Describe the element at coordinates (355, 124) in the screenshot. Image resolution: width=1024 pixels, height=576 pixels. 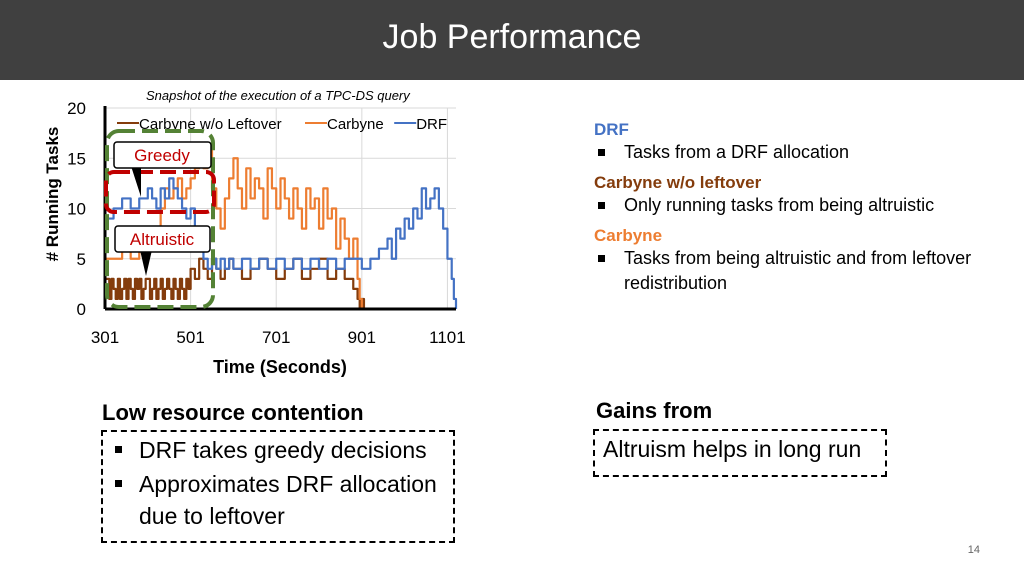
I see `legend-label: Carbyne` at that location.